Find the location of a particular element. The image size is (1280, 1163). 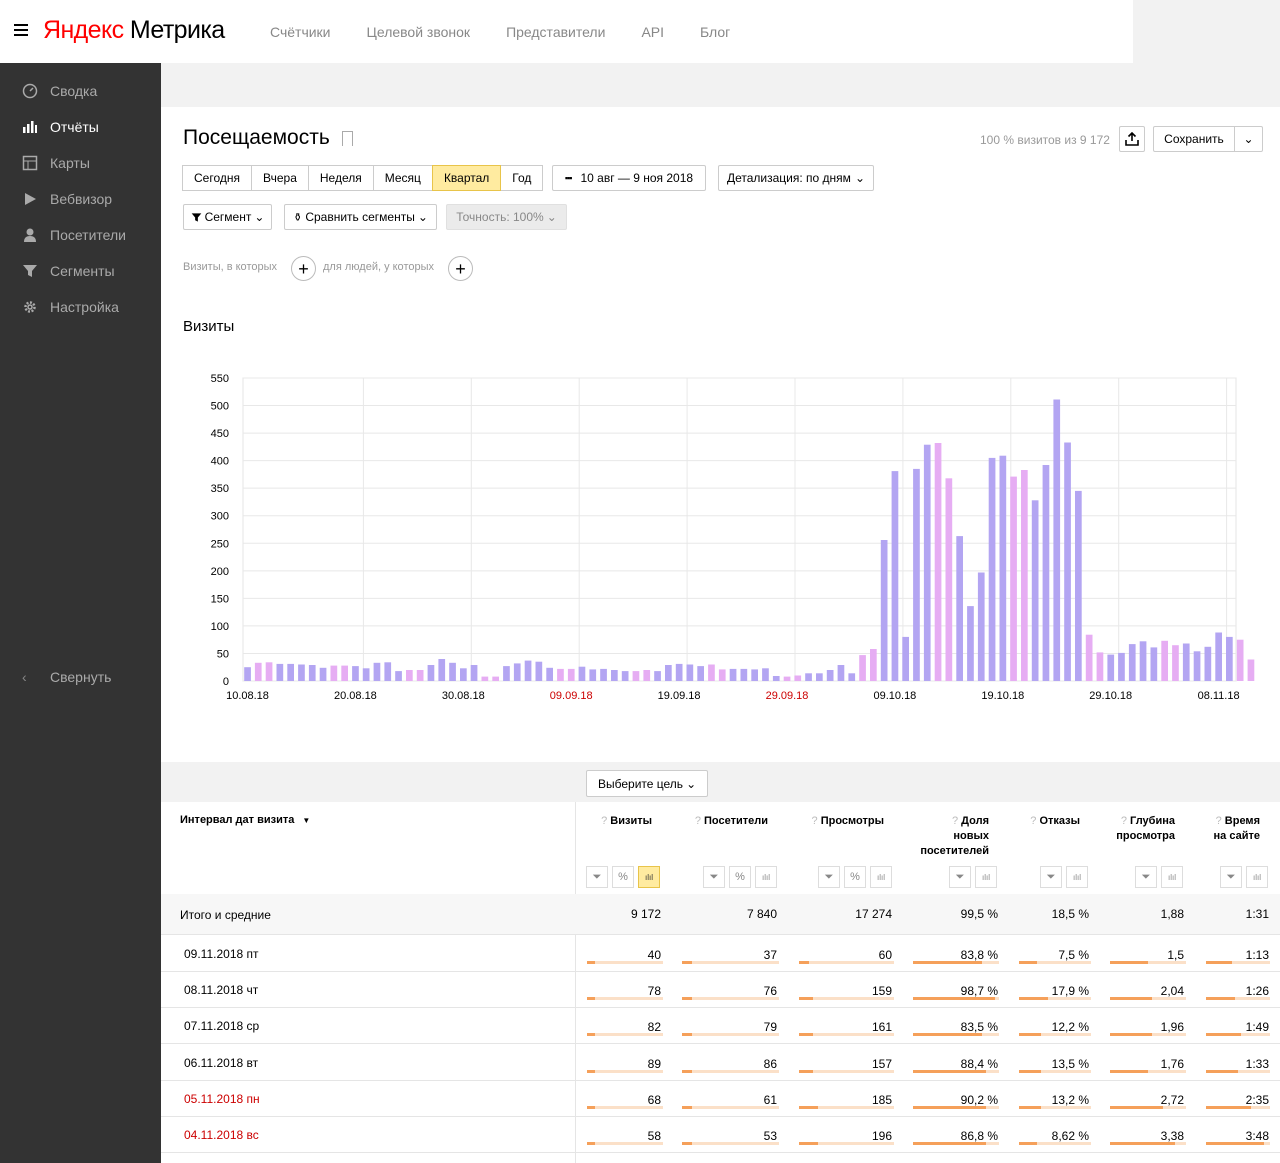

add-visit-filter-button: + is located at coordinates (303, 268).